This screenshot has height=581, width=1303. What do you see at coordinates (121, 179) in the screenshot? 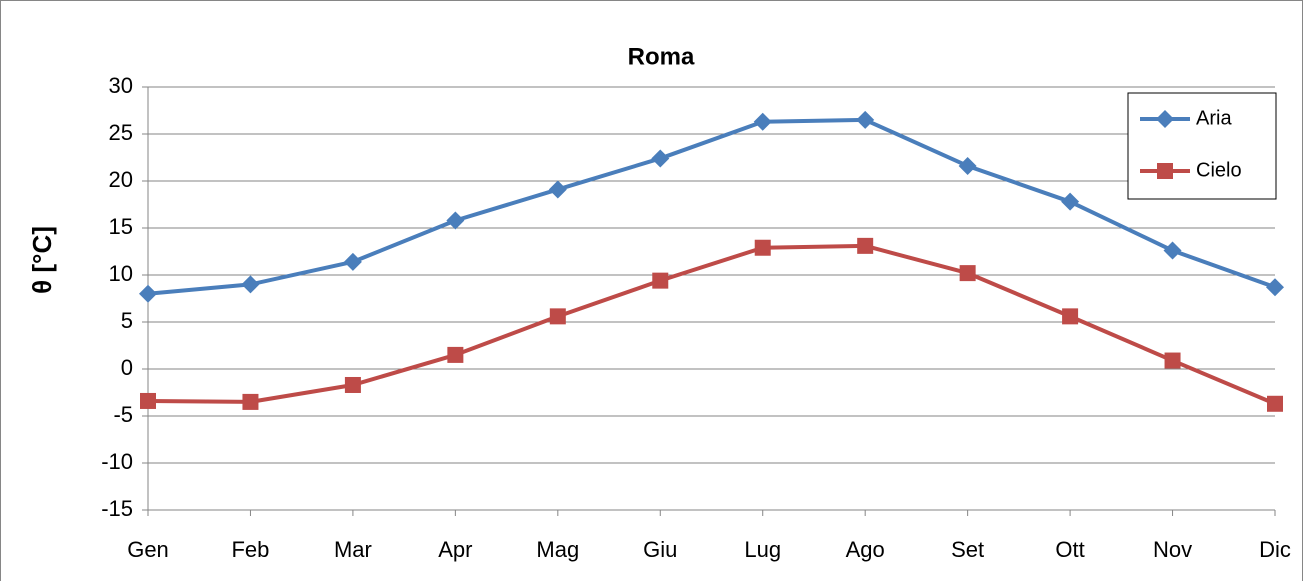
I see `y-tick-label: 20` at bounding box center [121, 179].